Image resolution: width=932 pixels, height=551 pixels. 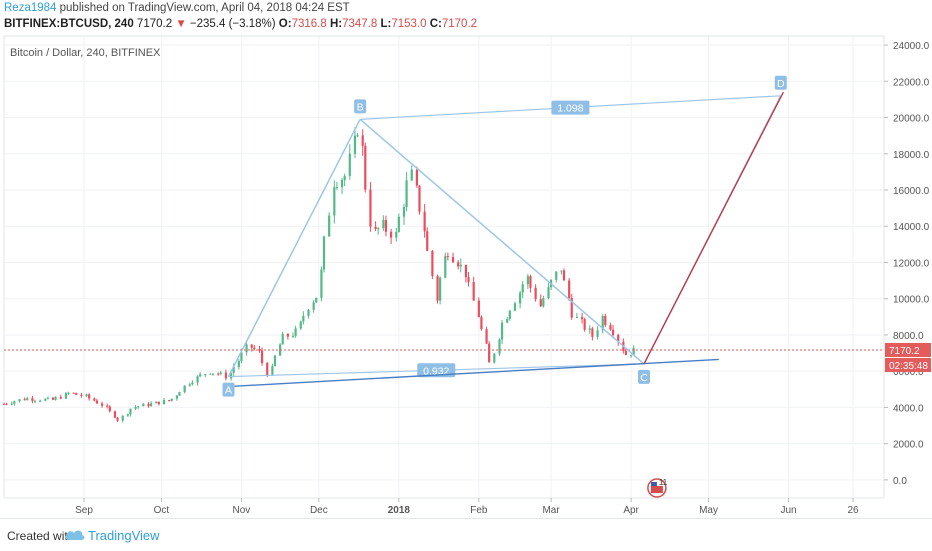 What do you see at coordinates (124, 535) in the screenshot?
I see `tradingview-link: TradingView` at bounding box center [124, 535].